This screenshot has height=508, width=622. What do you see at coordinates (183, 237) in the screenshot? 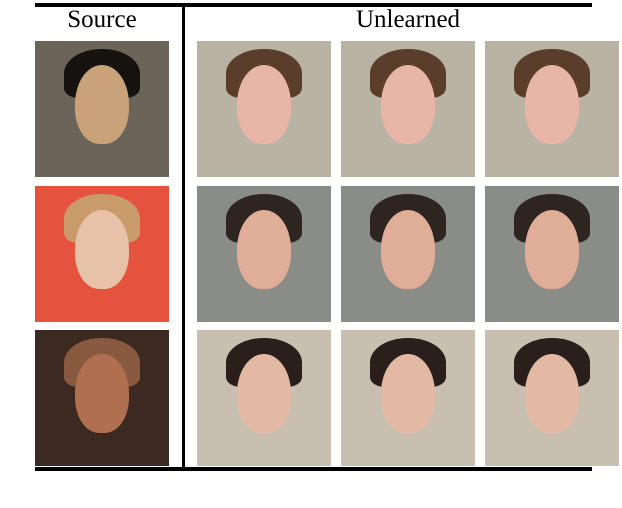
I see `column-divider` at bounding box center [183, 237].